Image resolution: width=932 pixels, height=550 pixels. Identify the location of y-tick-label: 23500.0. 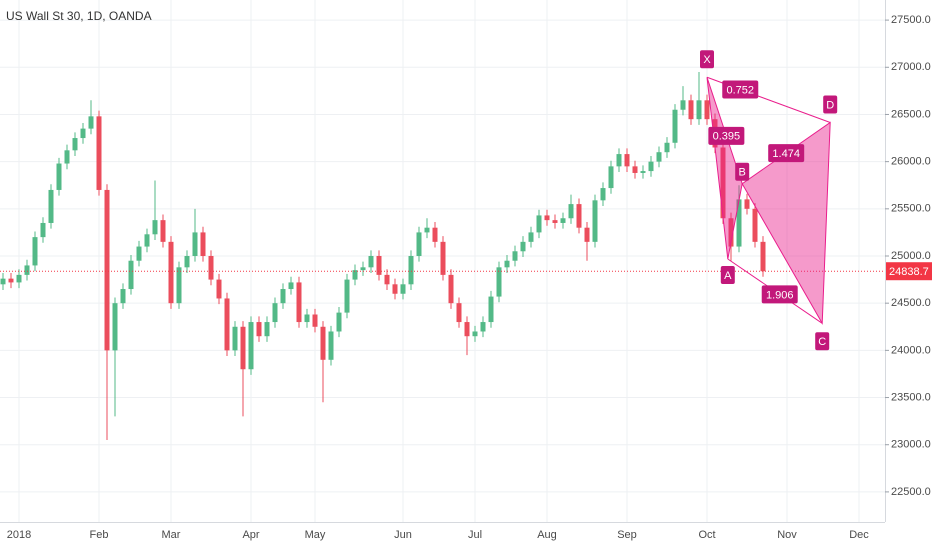
(911, 397).